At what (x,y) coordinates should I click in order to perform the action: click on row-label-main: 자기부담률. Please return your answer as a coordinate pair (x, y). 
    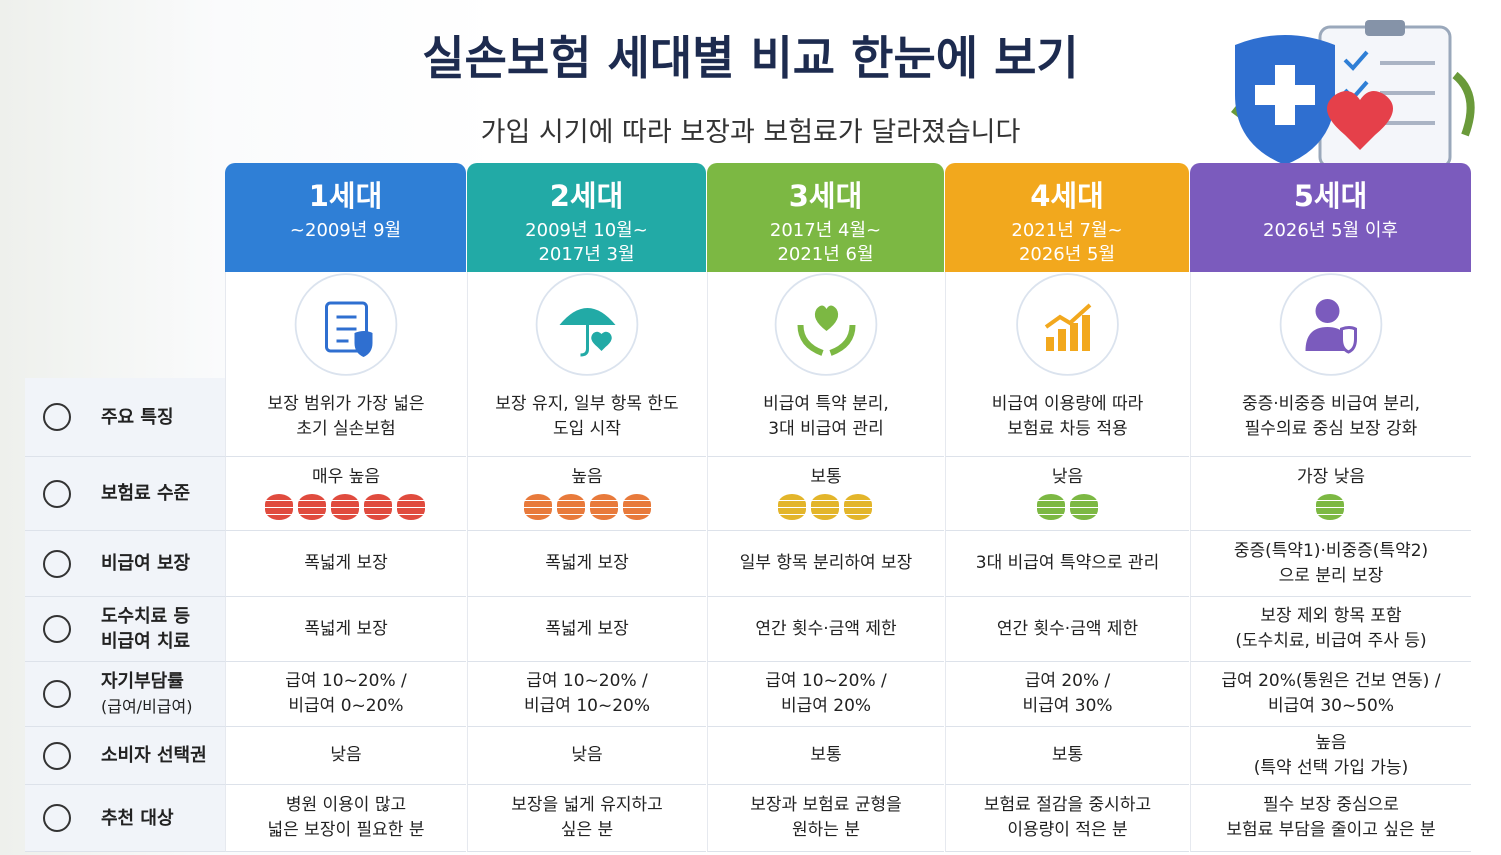
    Looking at the image, I should click on (142, 681).